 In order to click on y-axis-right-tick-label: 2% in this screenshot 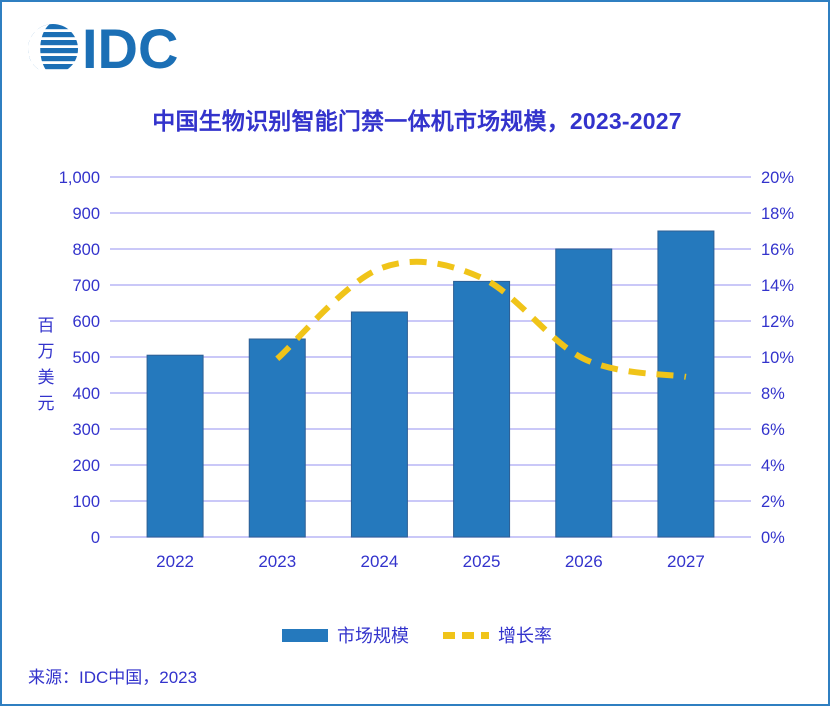, I will do `click(773, 502)`.